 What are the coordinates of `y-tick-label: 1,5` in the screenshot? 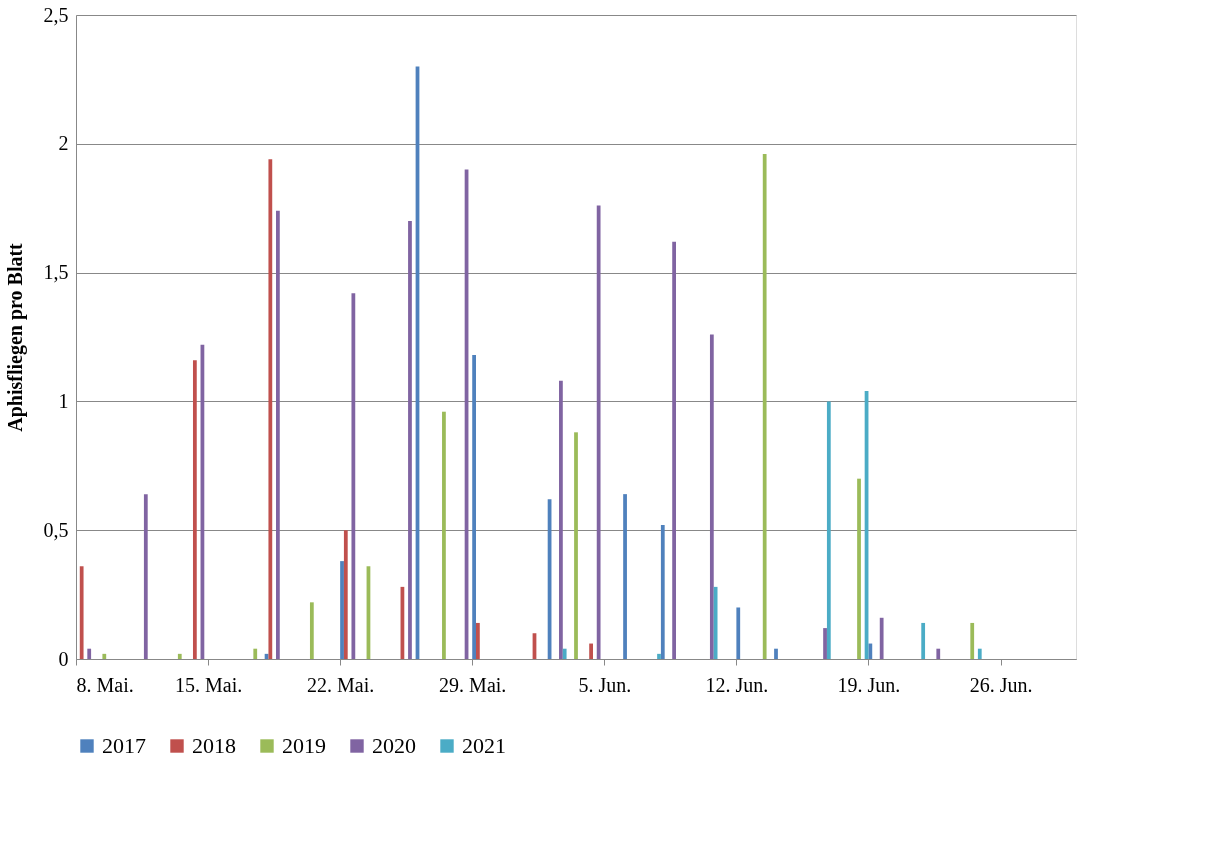 It's located at (56, 272).